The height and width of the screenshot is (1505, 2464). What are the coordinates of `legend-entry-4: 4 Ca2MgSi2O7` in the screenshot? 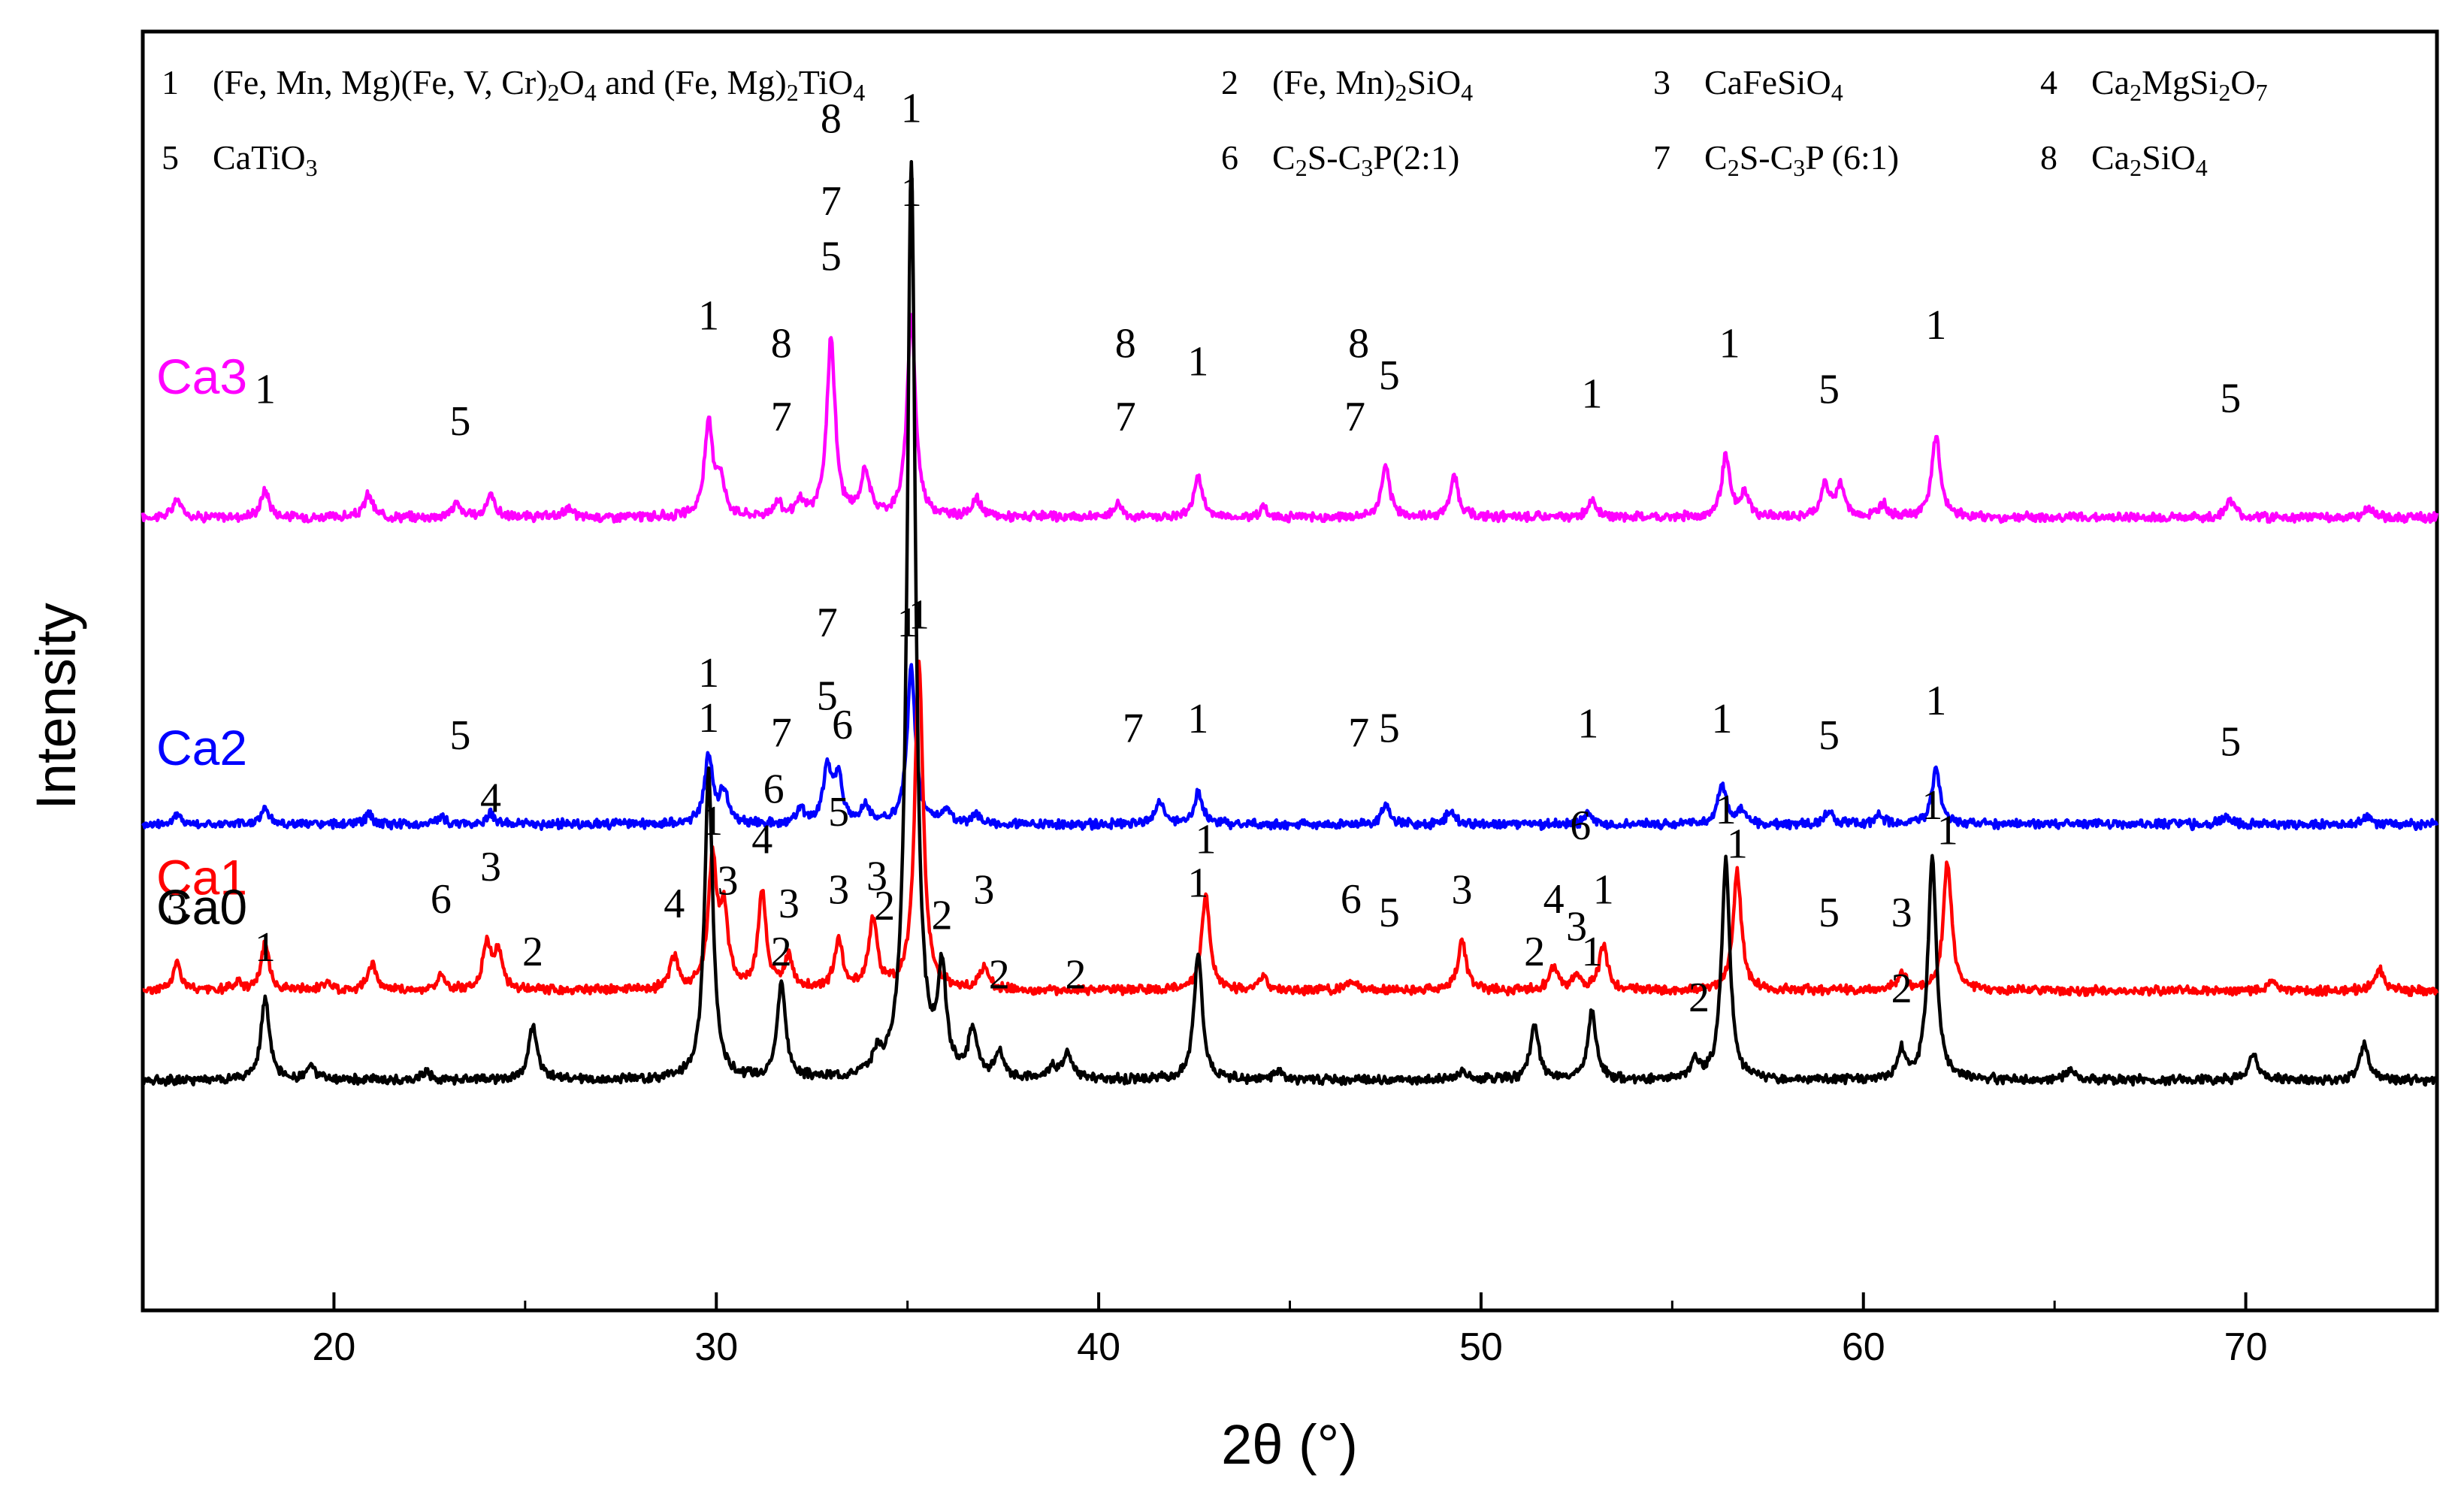 It's located at (2154, 84).